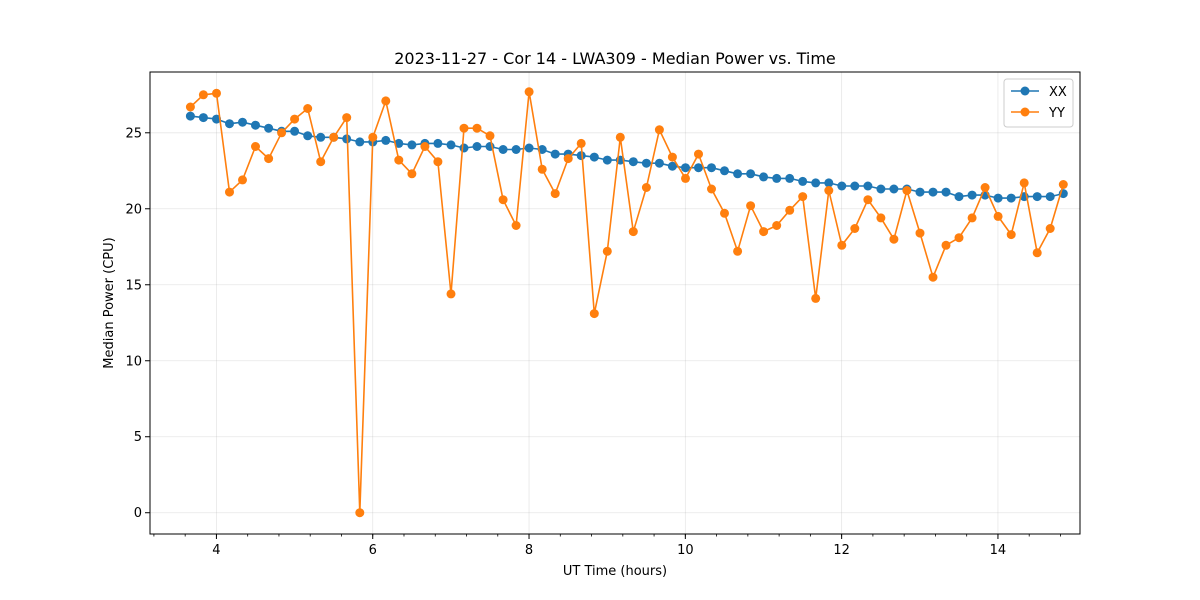 Image resolution: width=1200 pixels, height=600 pixels. What do you see at coordinates (1025, 112) in the screenshot?
I see `legend-marker-yy` at bounding box center [1025, 112].